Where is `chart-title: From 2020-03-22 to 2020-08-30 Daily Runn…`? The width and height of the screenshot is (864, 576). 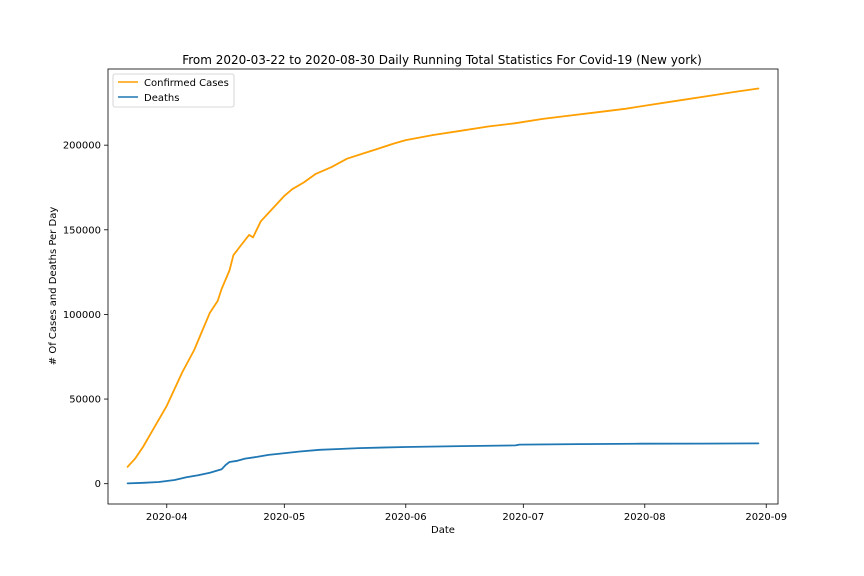 chart-title: From 2020-03-22 to 2020-08-30 Daily Runn… is located at coordinates (442, 60).